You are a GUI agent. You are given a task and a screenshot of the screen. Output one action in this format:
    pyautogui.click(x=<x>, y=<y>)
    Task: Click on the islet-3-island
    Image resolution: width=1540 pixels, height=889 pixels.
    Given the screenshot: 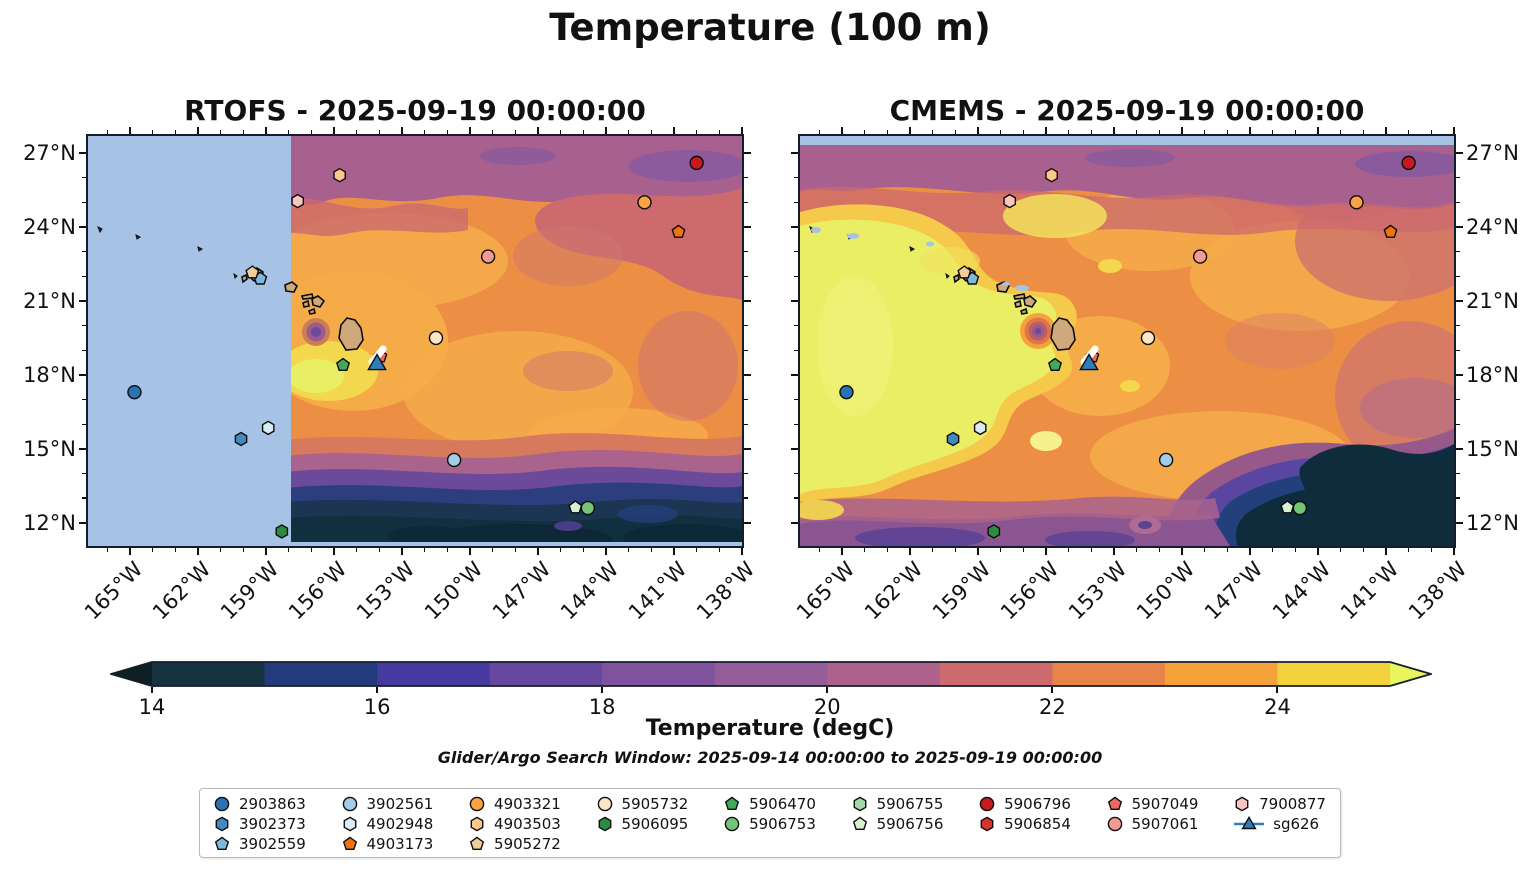 What is the action you would take?
    pyautogui.click(x=912, y=249)
    